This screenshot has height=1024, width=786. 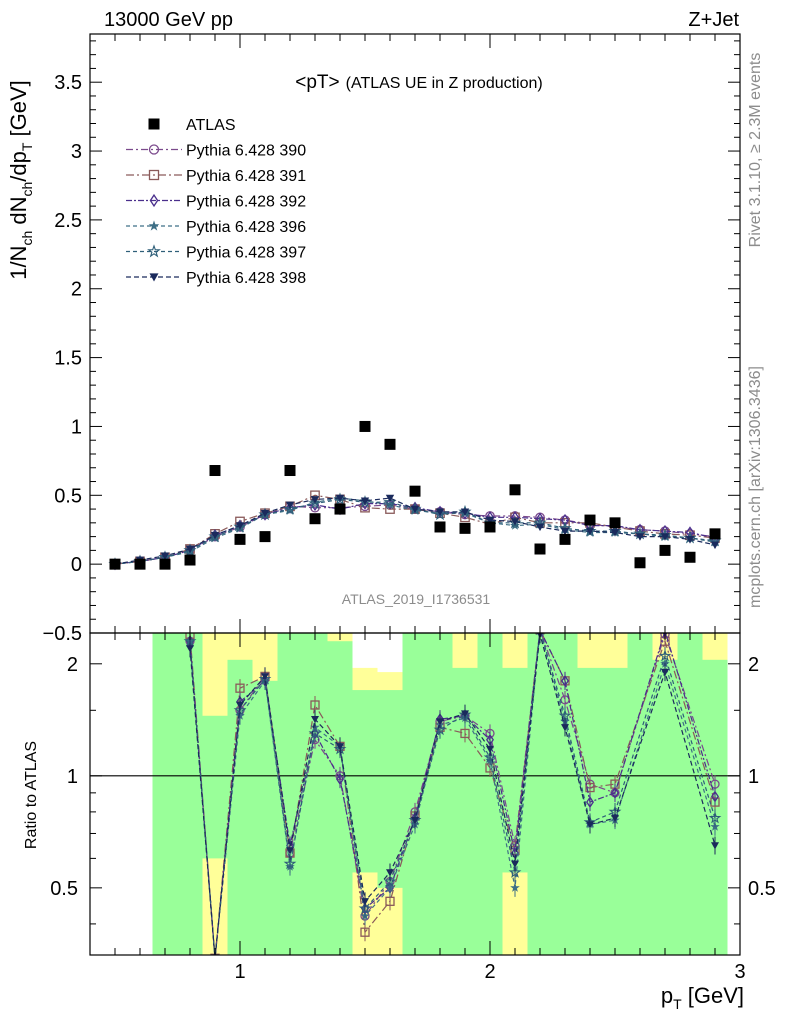 I want to click on ratio-ytick-label-right: 2, so click(x=753, y=665).